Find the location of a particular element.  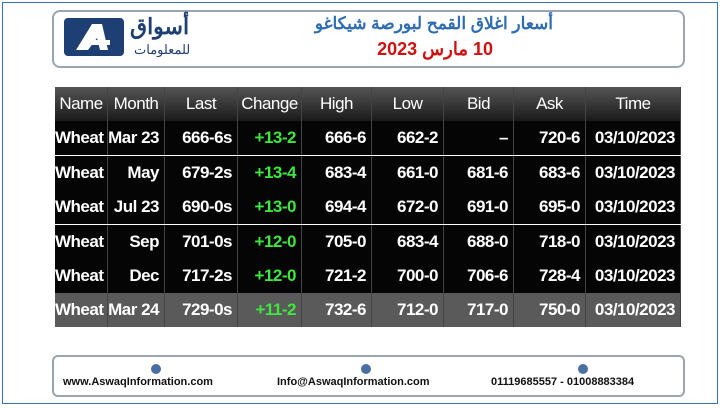

change-cell: +13-4 is located at coordinates (270, 172).